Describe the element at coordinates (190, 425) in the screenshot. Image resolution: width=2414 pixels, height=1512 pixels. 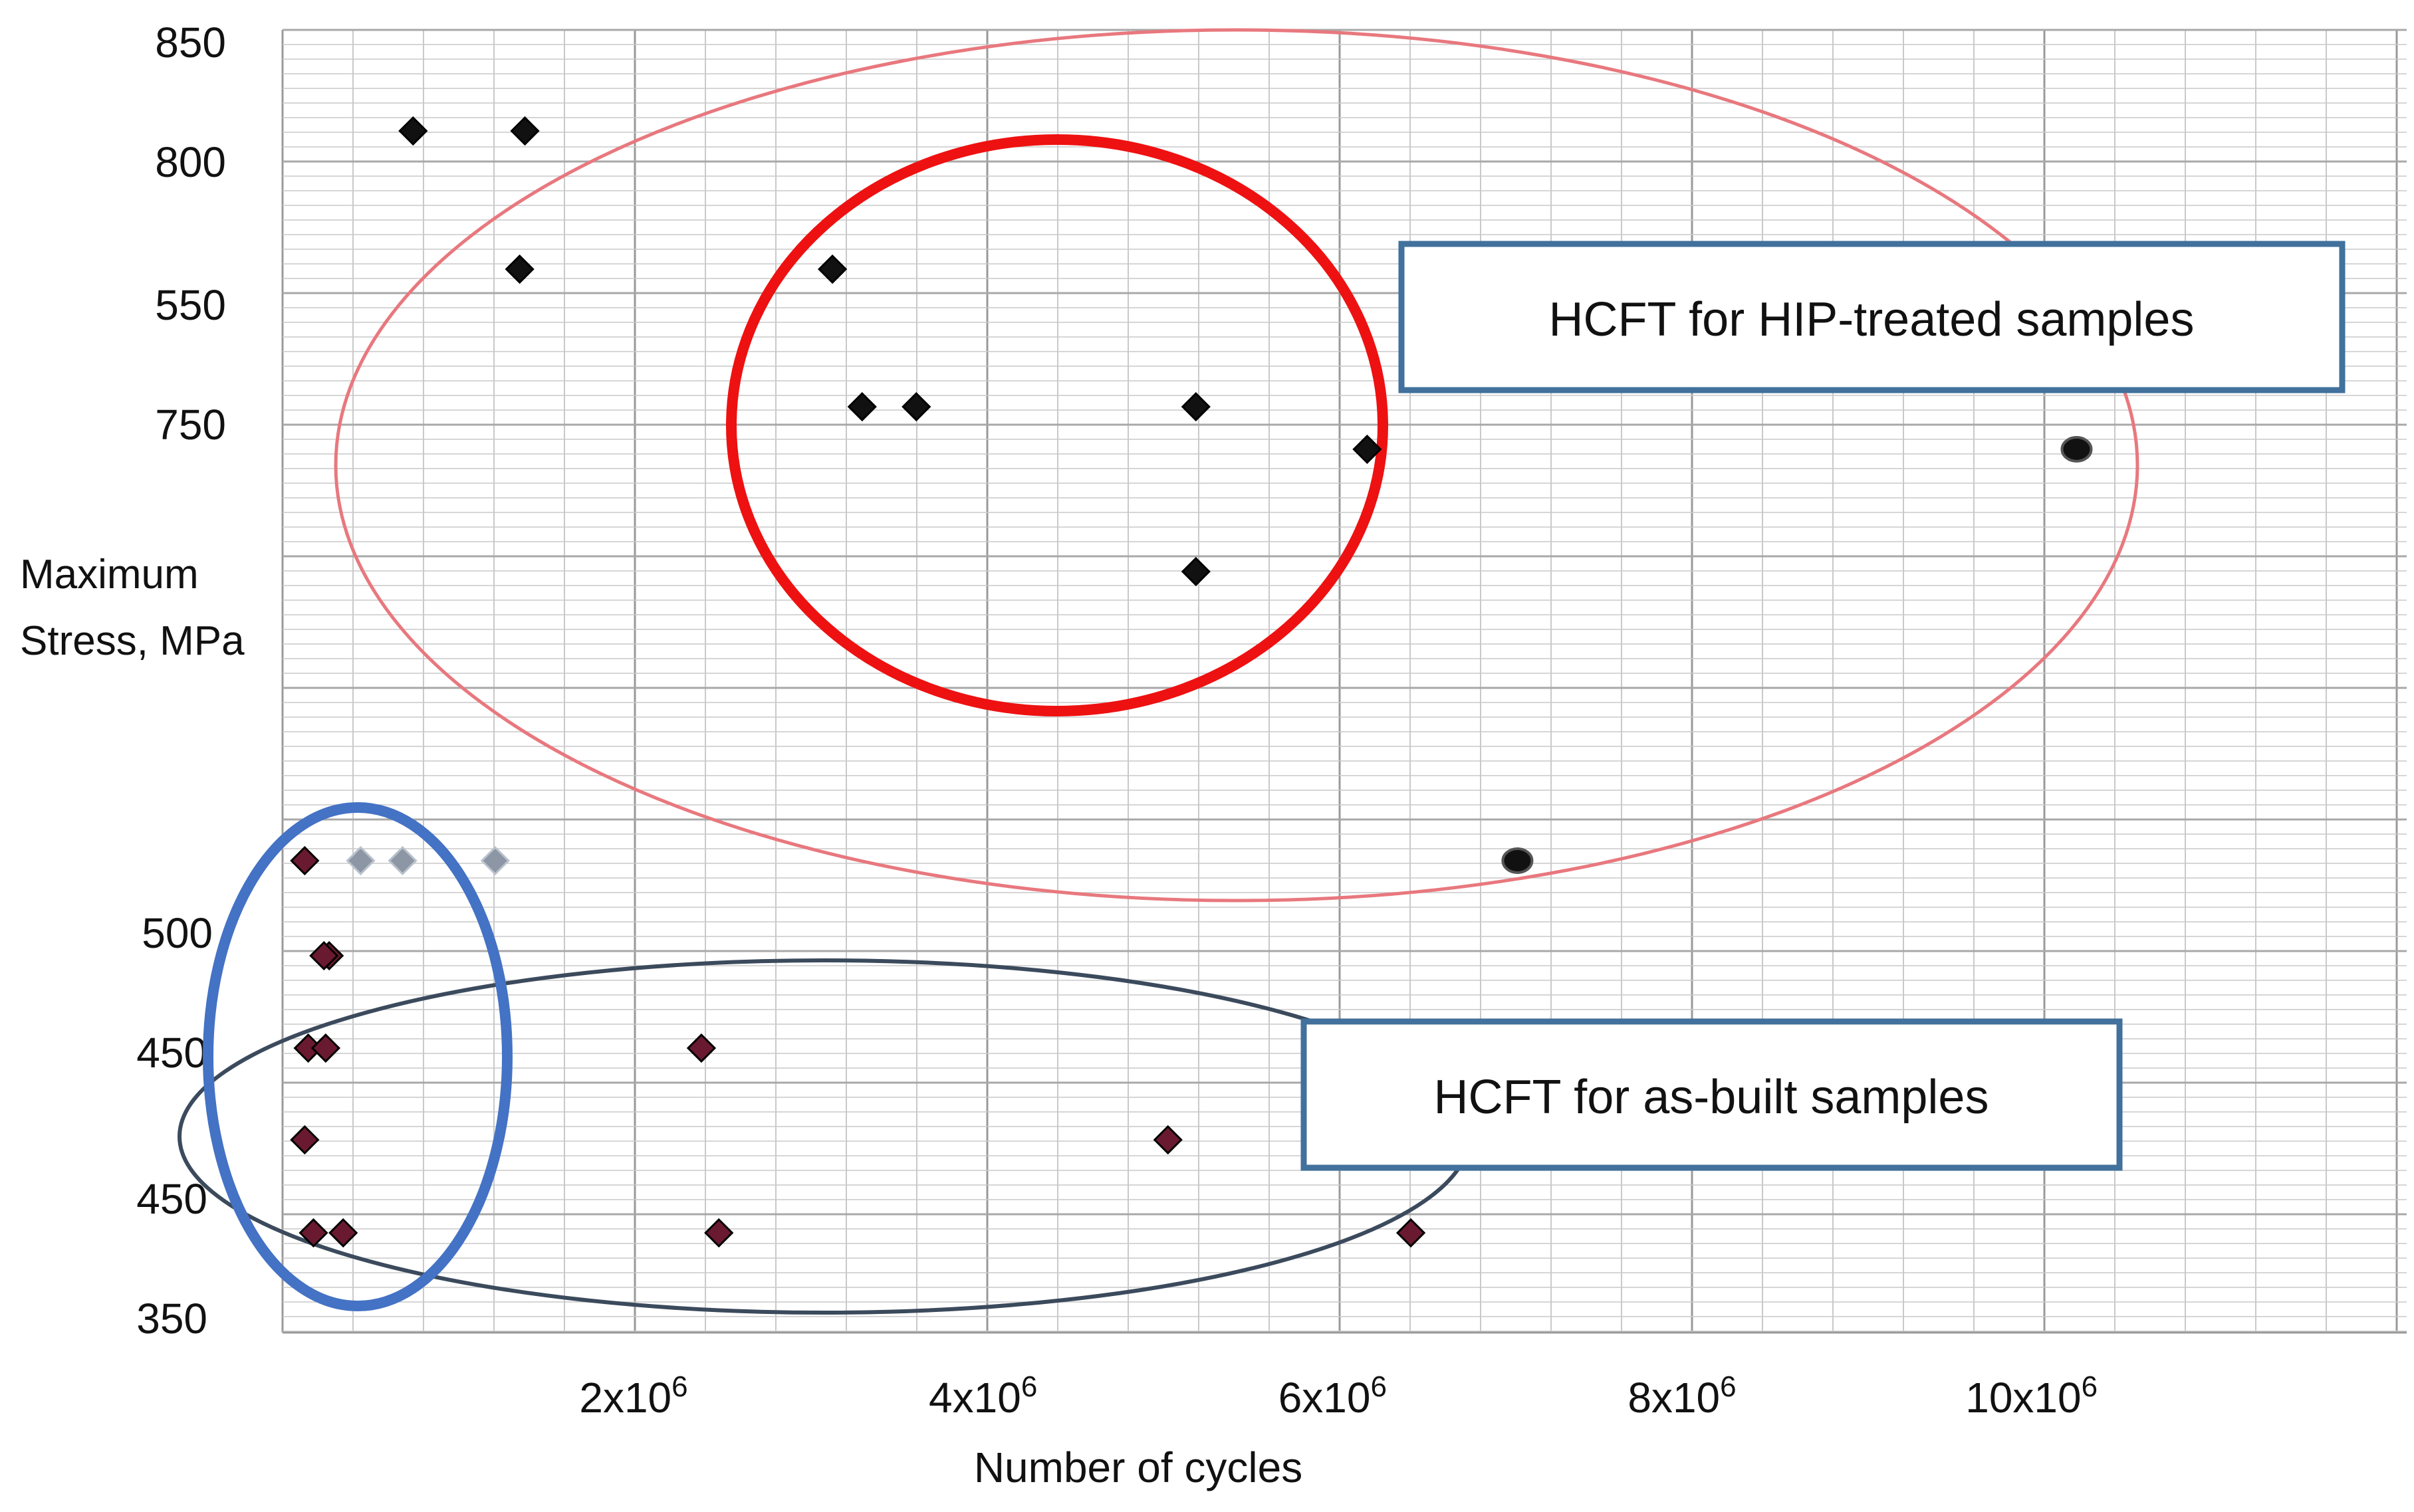
I see `y-tick-label: 750` at that location.